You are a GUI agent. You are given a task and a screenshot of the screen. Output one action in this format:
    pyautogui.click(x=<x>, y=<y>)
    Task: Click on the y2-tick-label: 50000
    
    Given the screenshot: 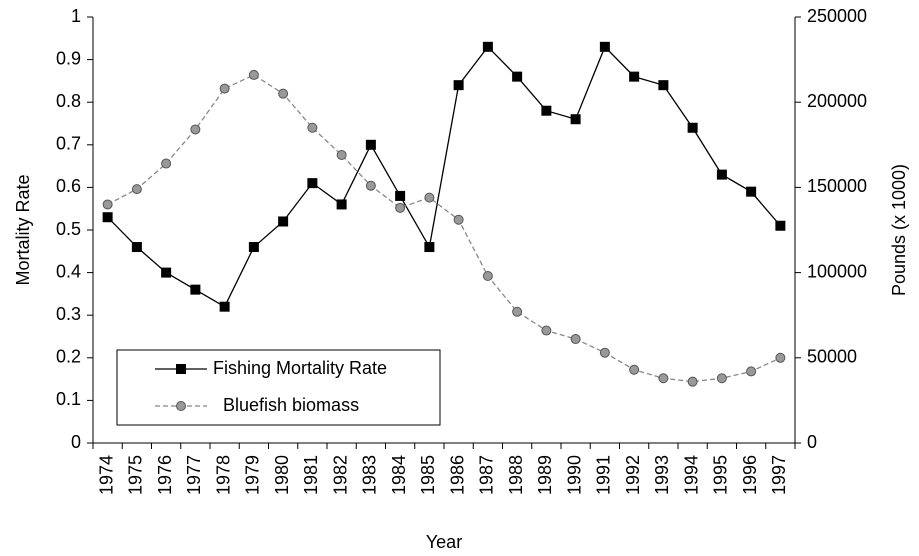 What is the action you would take?
    pyautogui.click(x=832, y=357)
    